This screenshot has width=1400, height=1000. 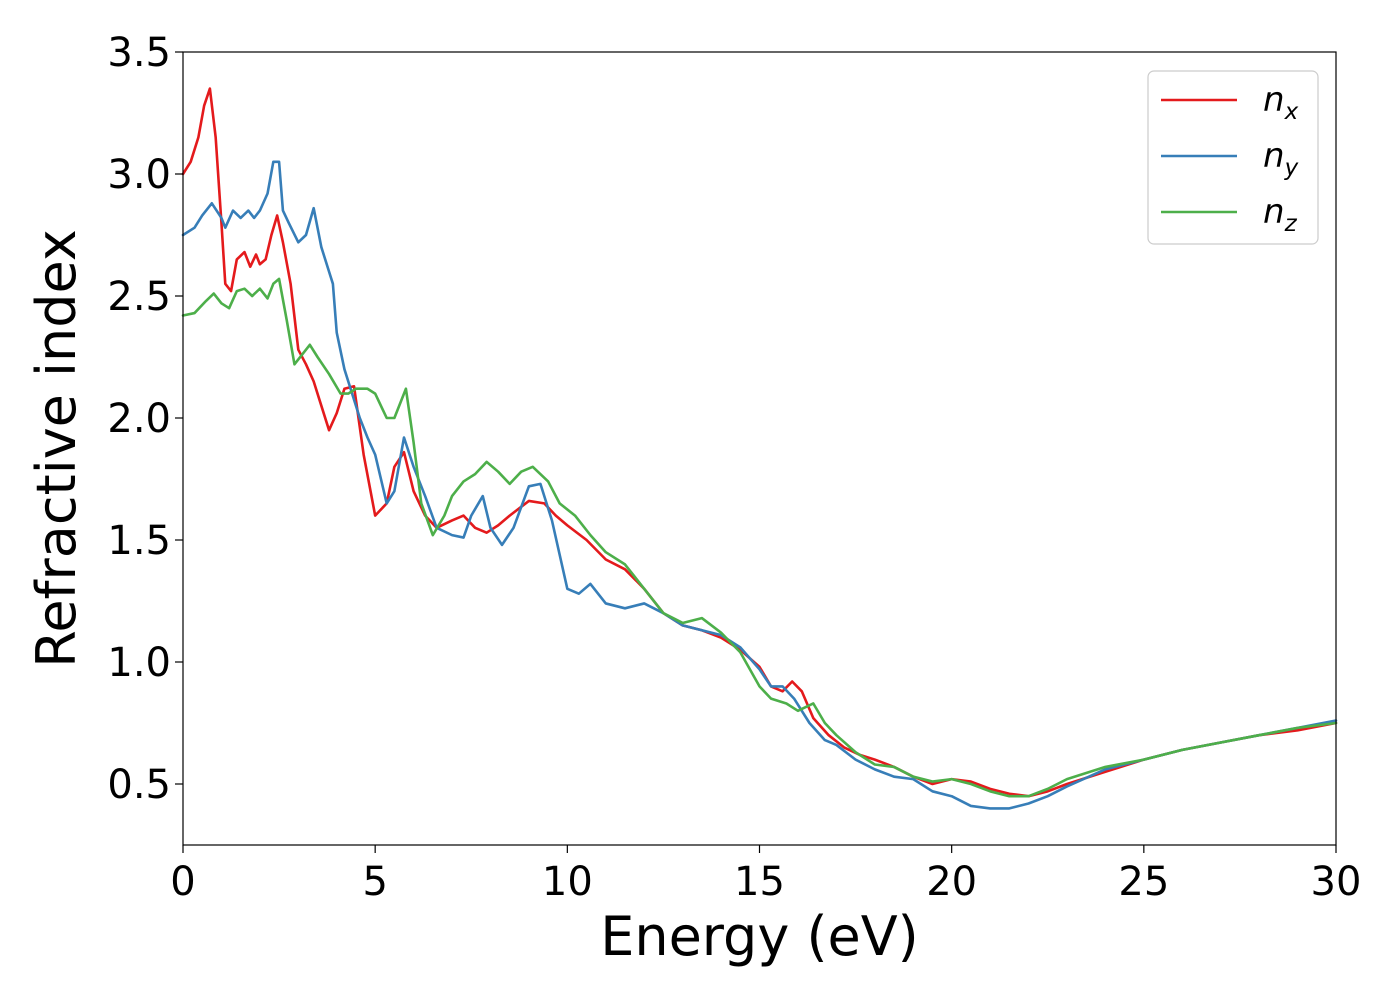 I want to click on y-axis-title: Refractive index, so click(x=56, y=448).